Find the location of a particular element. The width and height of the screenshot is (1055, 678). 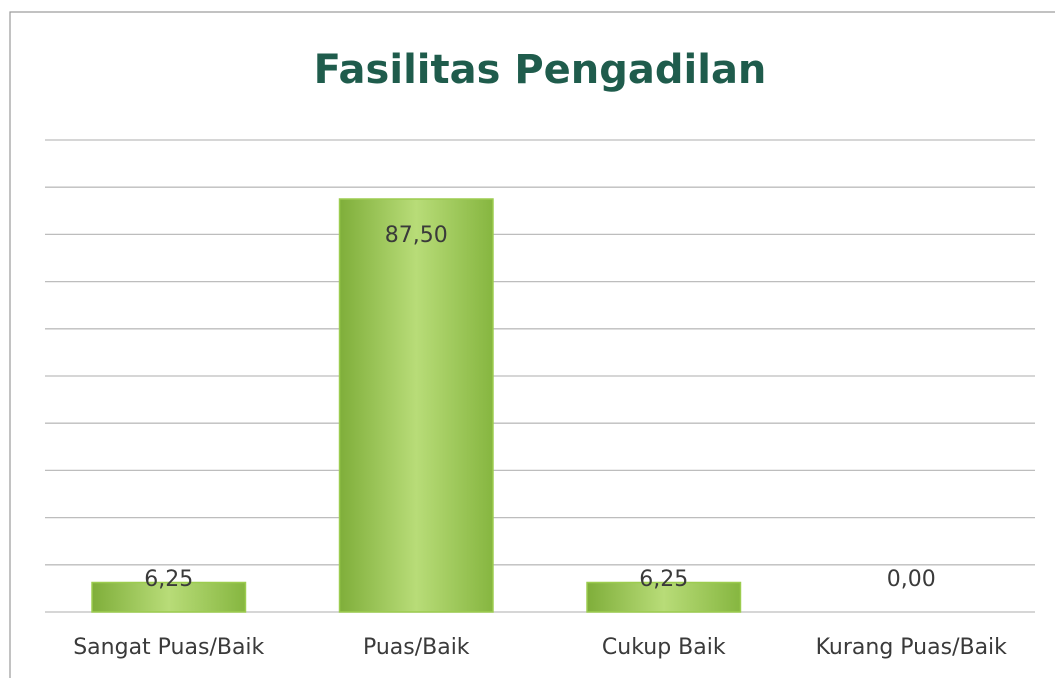

data-label: 0,00 is located at coordinates (911, 579).